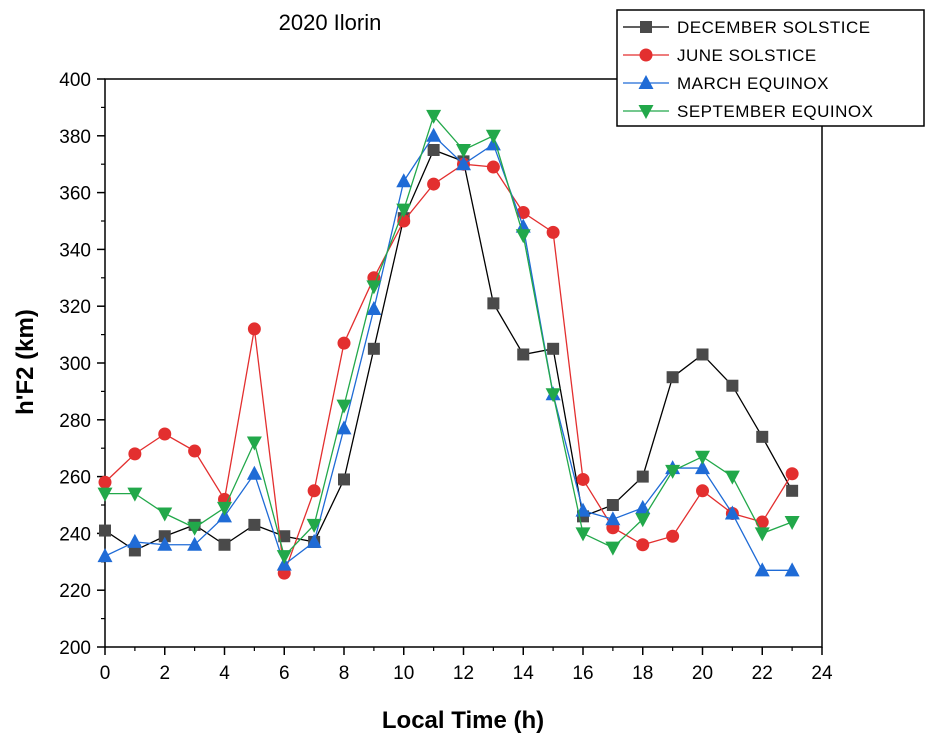 This screenshot has width=930, height=739. What do you see at coordinates (747, 55) in the screenshot?
I see `legend-label: JUNE SOLSTICE` at bounding box center [747, 55].